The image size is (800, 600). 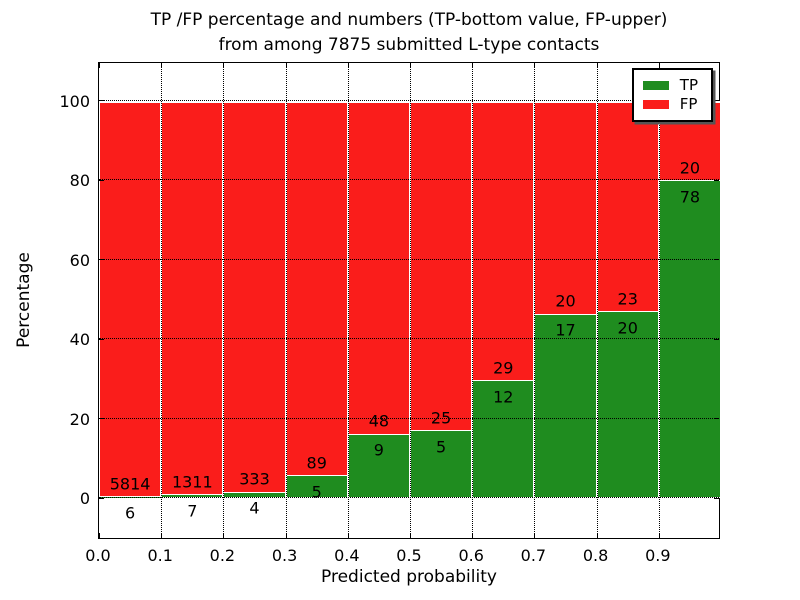 I want to click on legend-item-tp: TP, so click(x=670, y=85).